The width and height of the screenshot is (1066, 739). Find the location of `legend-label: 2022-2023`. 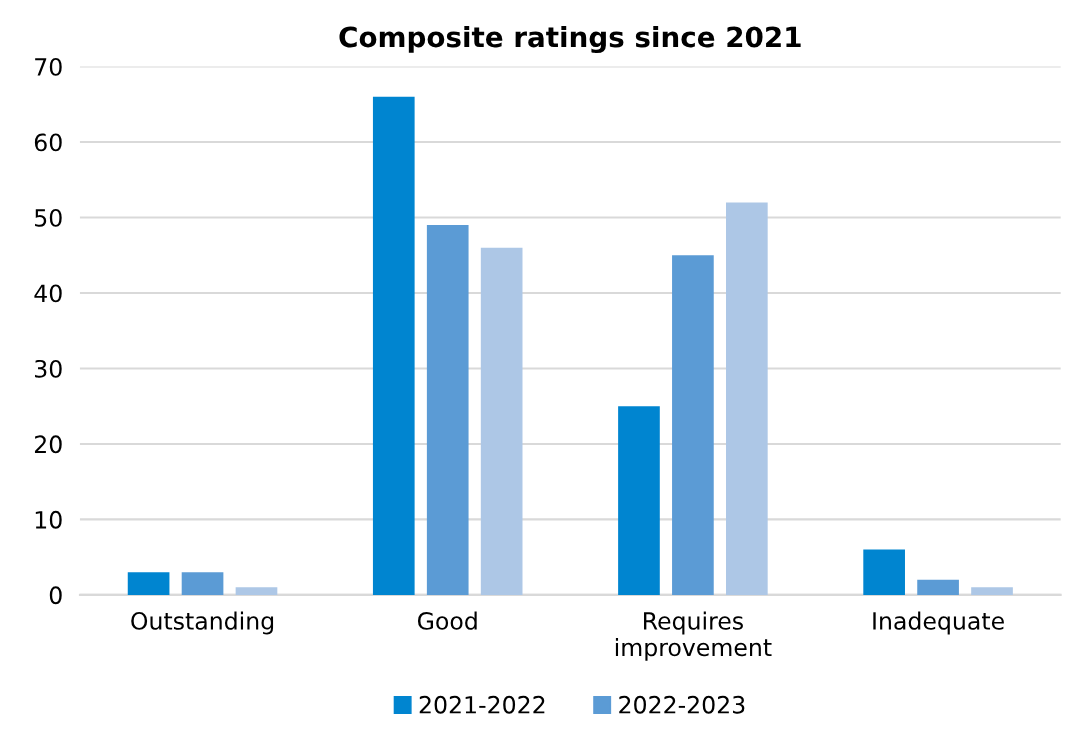

legend-label: 2022-2023 is located at coordinates (682, 704).